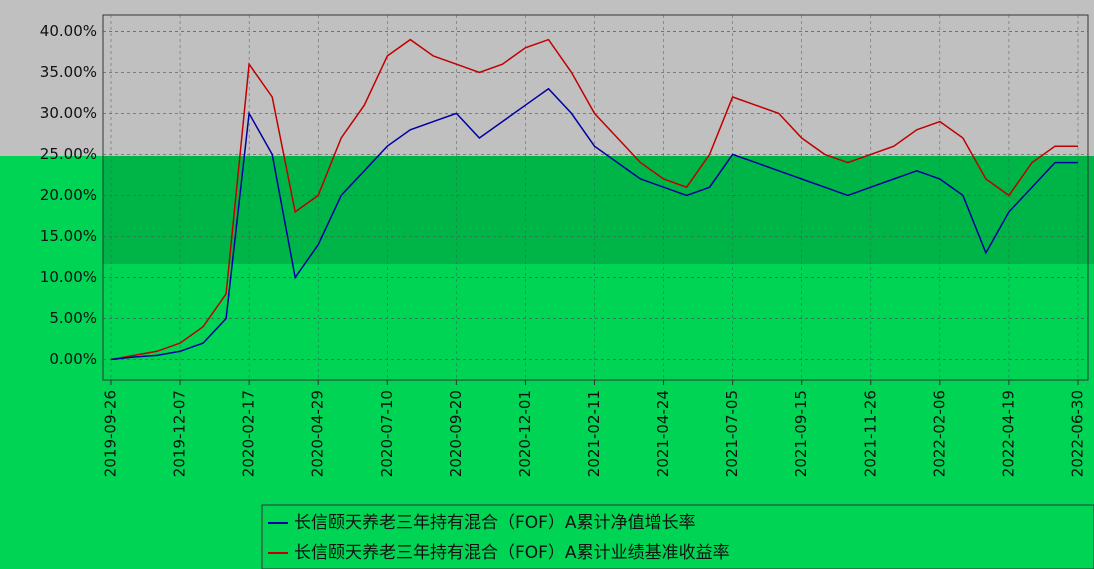 The width and height of the screenshot is (1094, 569). Describe the element at coordinates (387, 433) in the screenshot. I see `x-tick-label: 2020-07-10` at that location.